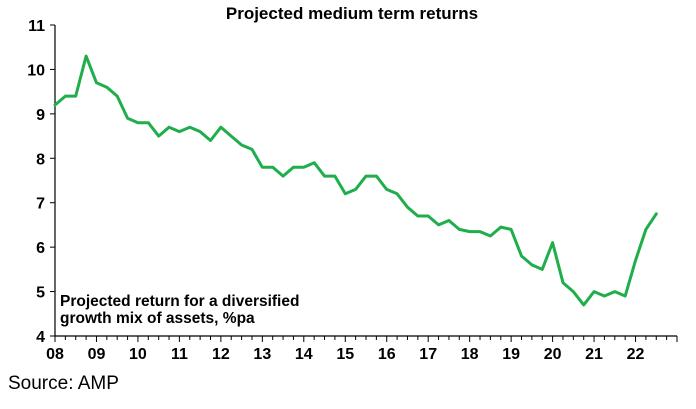 The width and height of the screenshot is (696, 409). What do you see at coordinates (63, 383) in the screenshot?
I see `source-note: Source: AMP` at bounding box center [63, 383].